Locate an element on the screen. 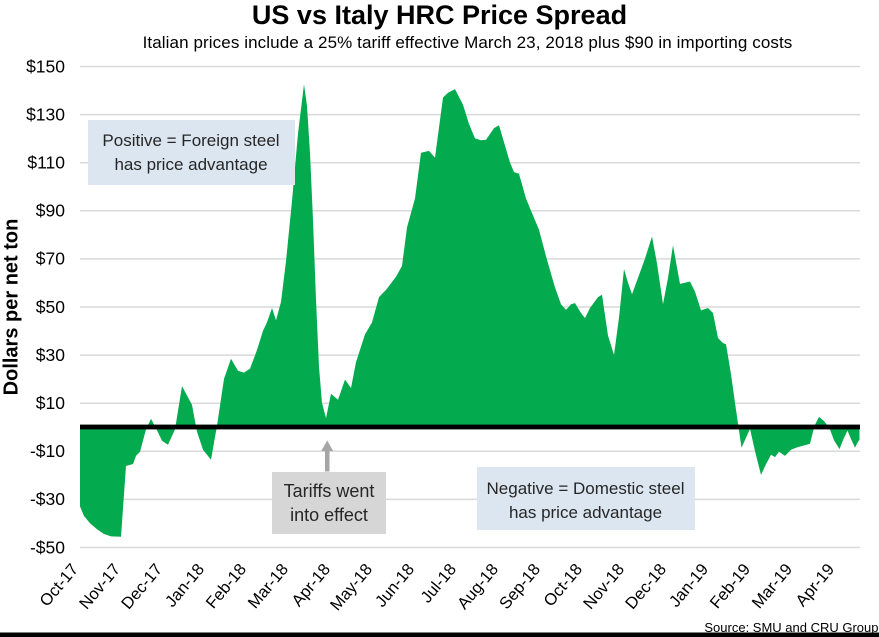 The image size is (879, 637). svg-text: Mar-18 is located at coordinates (268, 587).